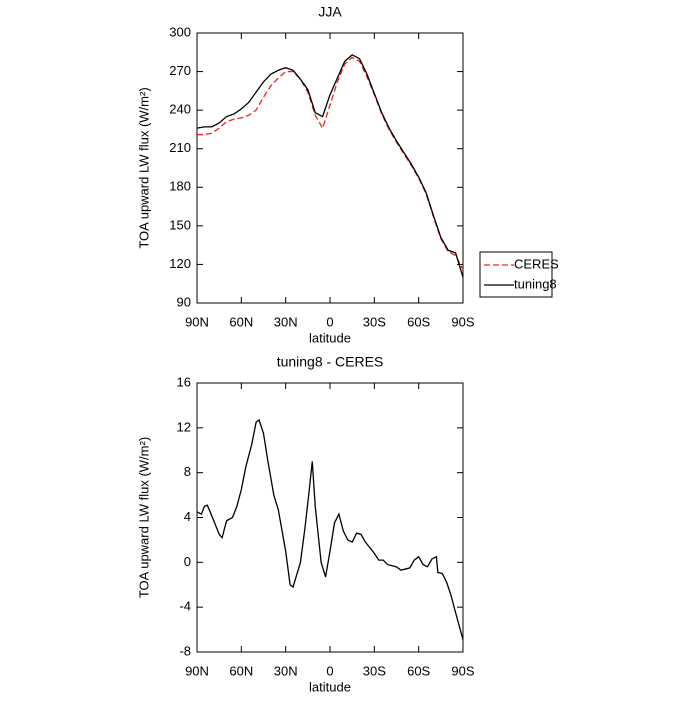  Describe the element at coordinates (180, 263) in the screenshot. I see `y-tick-label: 120` at that location.